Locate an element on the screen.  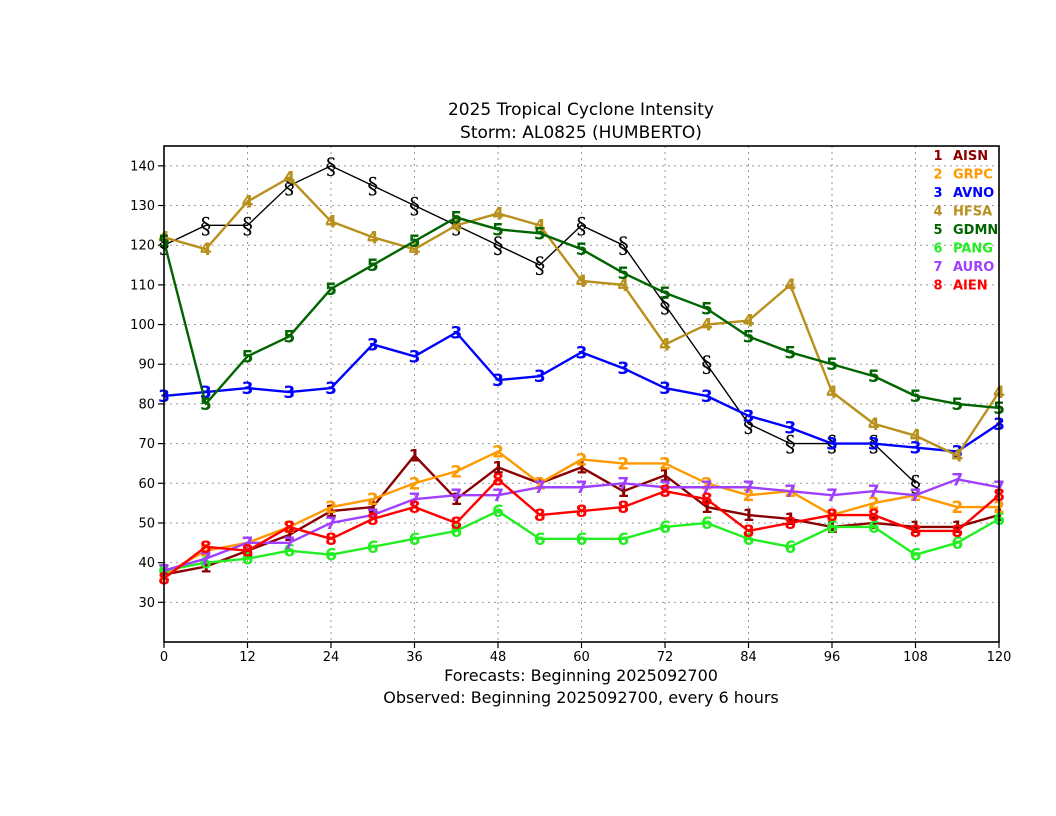
x-tick-label: 72 is located at coordinates (665, 657).